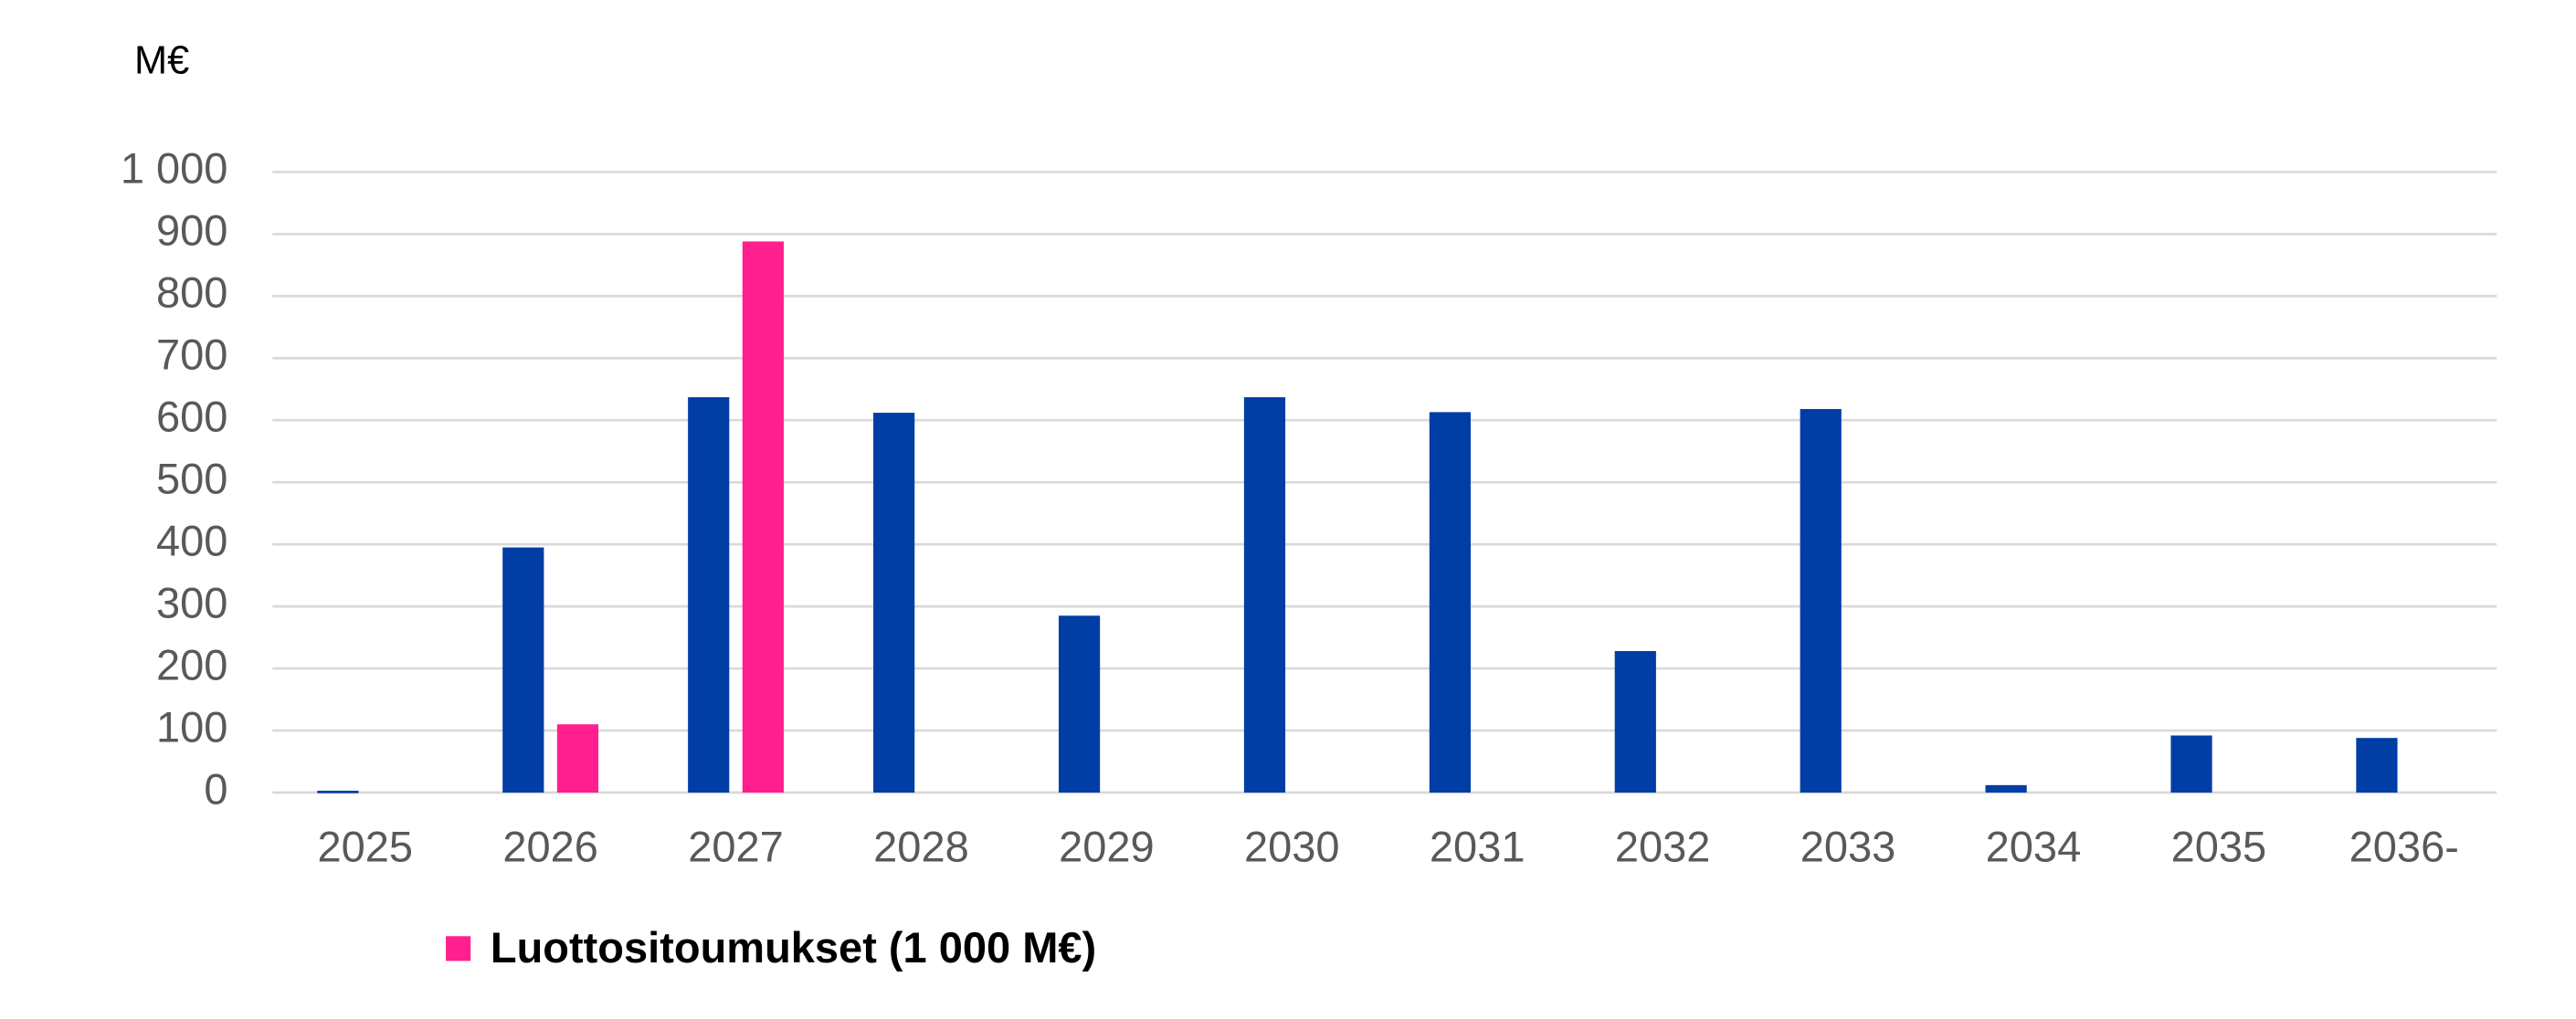 The width and height of the screenshot is (2576, 1019). What do you see at coordinates (1292, 847) in the screenshot?
I see `x-tick-label: 2030` at bounding box center [1292, 847].